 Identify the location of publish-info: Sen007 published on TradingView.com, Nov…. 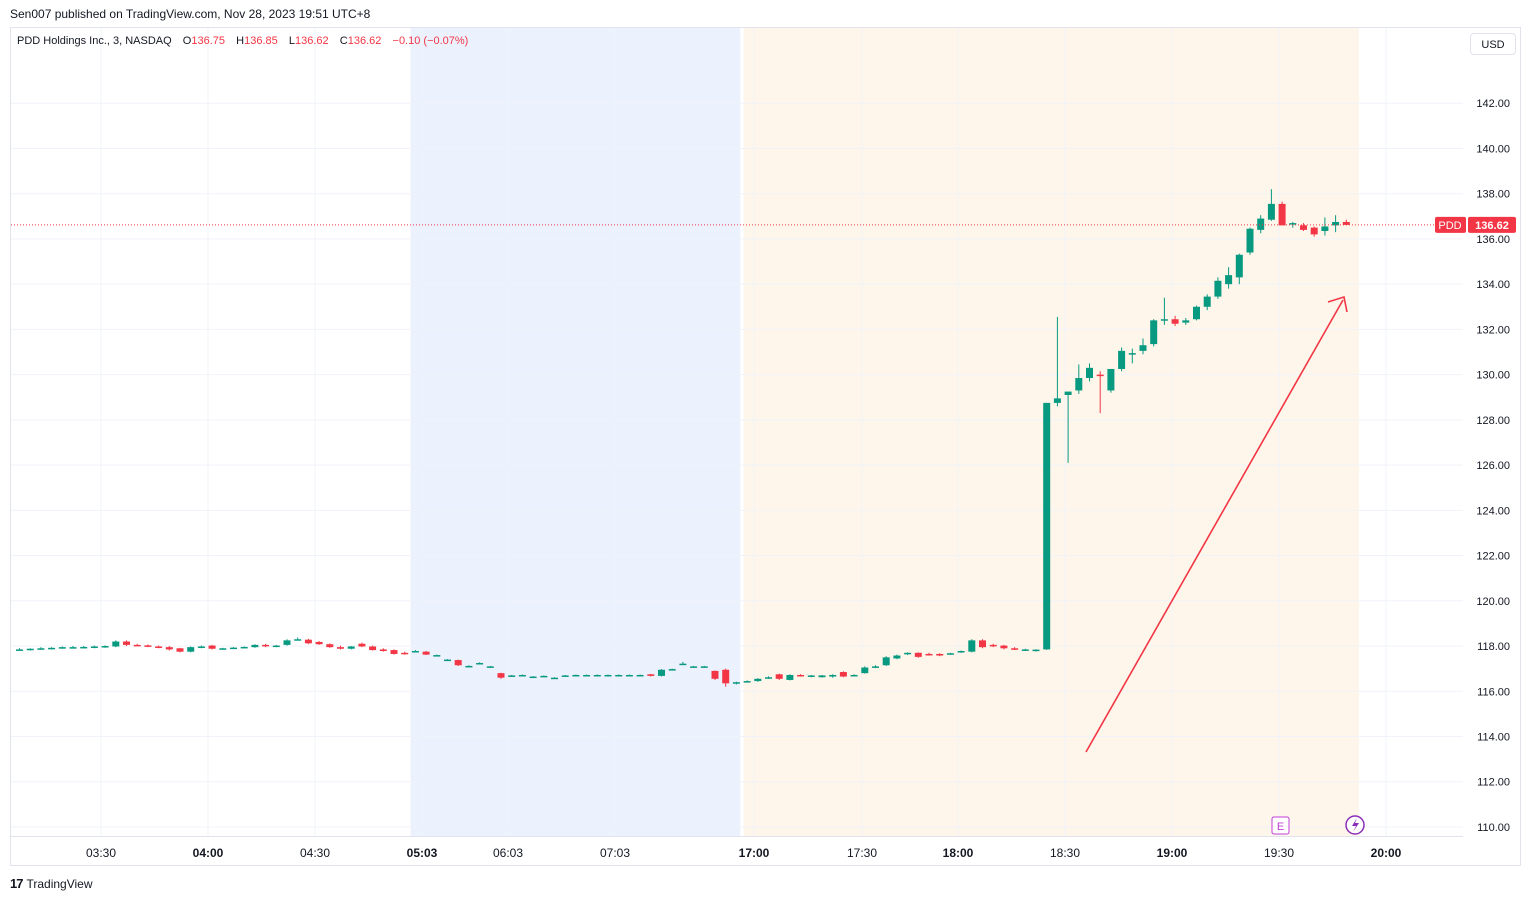
(190, 14).